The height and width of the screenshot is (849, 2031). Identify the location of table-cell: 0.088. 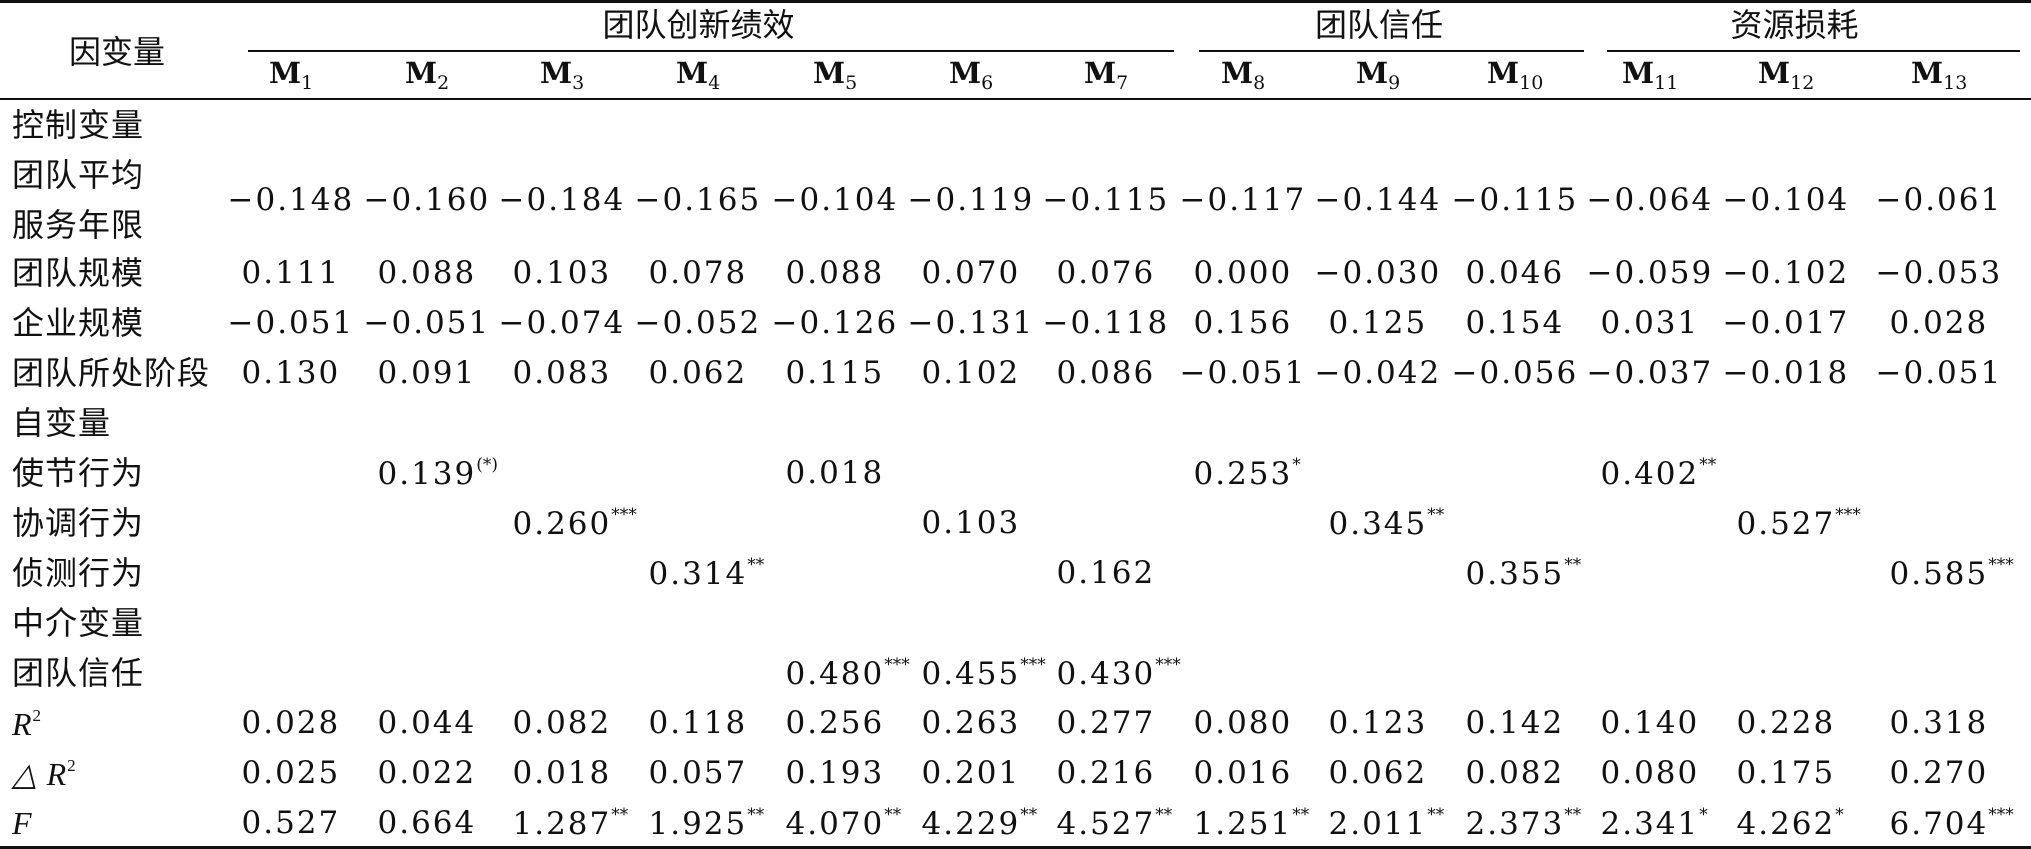
(427, 273).